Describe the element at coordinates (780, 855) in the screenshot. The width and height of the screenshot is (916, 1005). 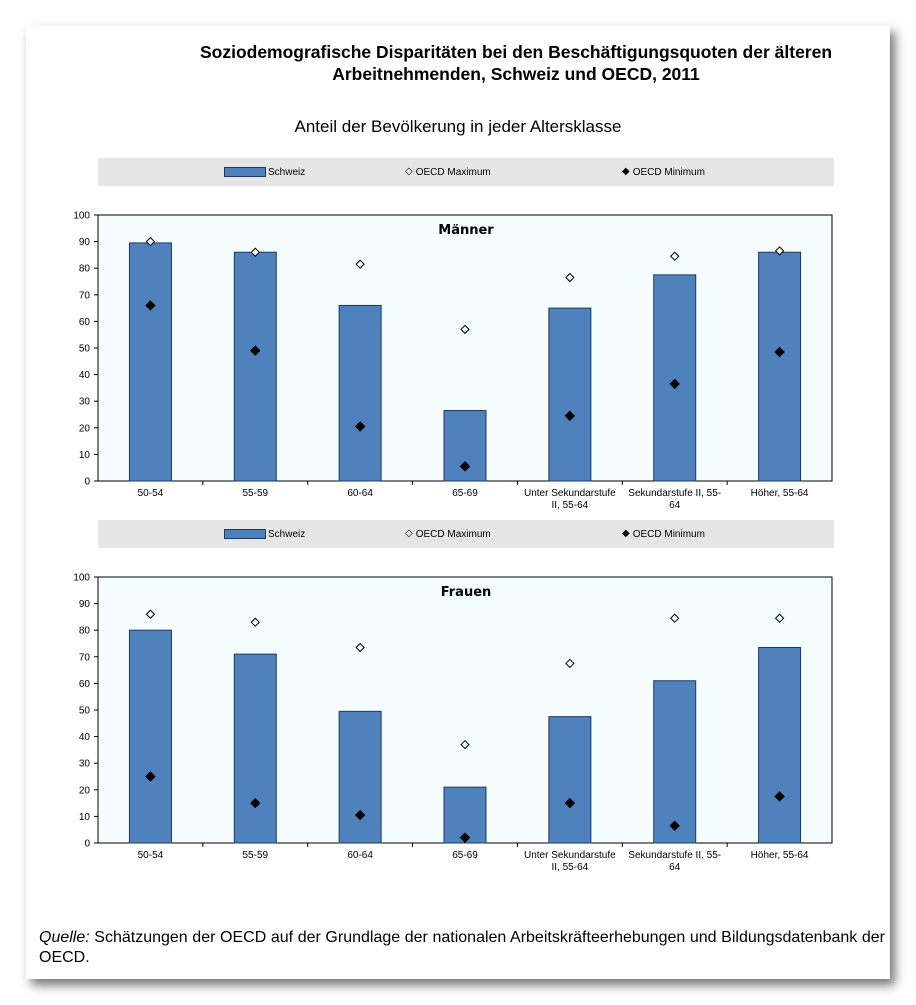
I see `x-tick-label: Höher, 55-64` at that location.